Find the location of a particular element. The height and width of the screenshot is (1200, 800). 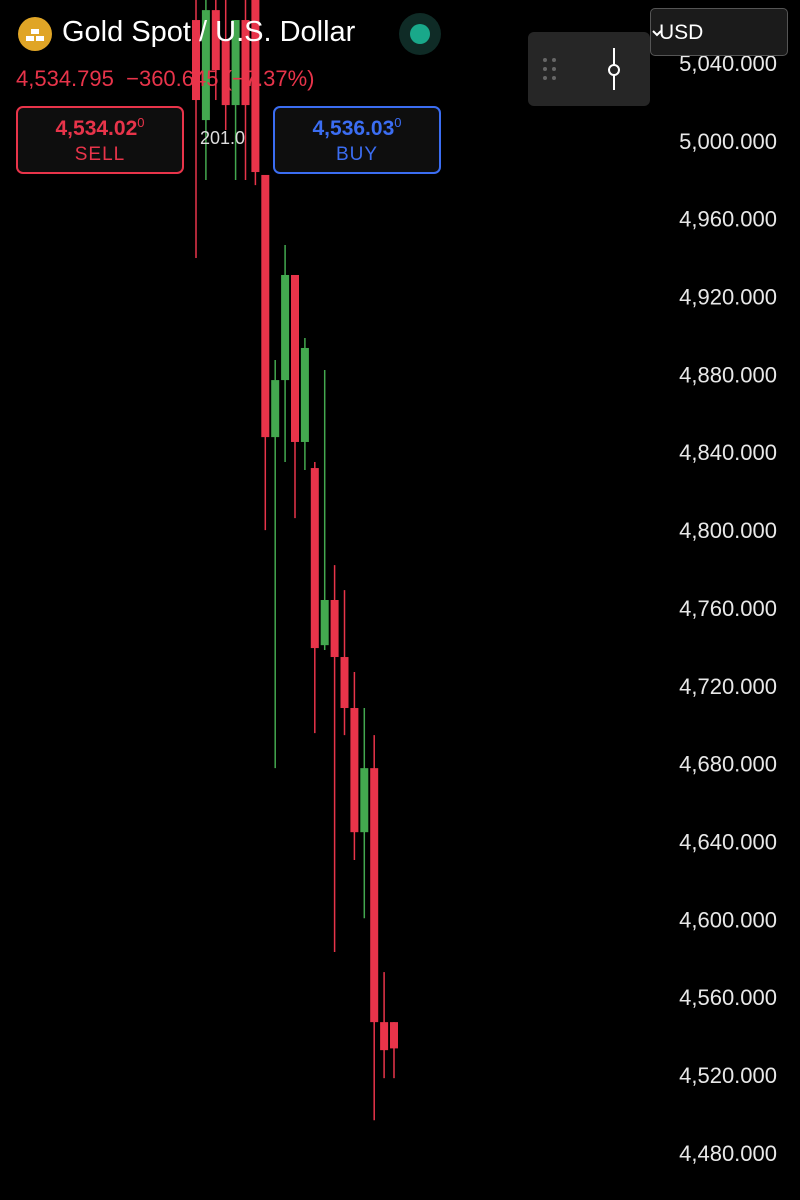

sell-label: SELL is located at coordinates (100, 154).